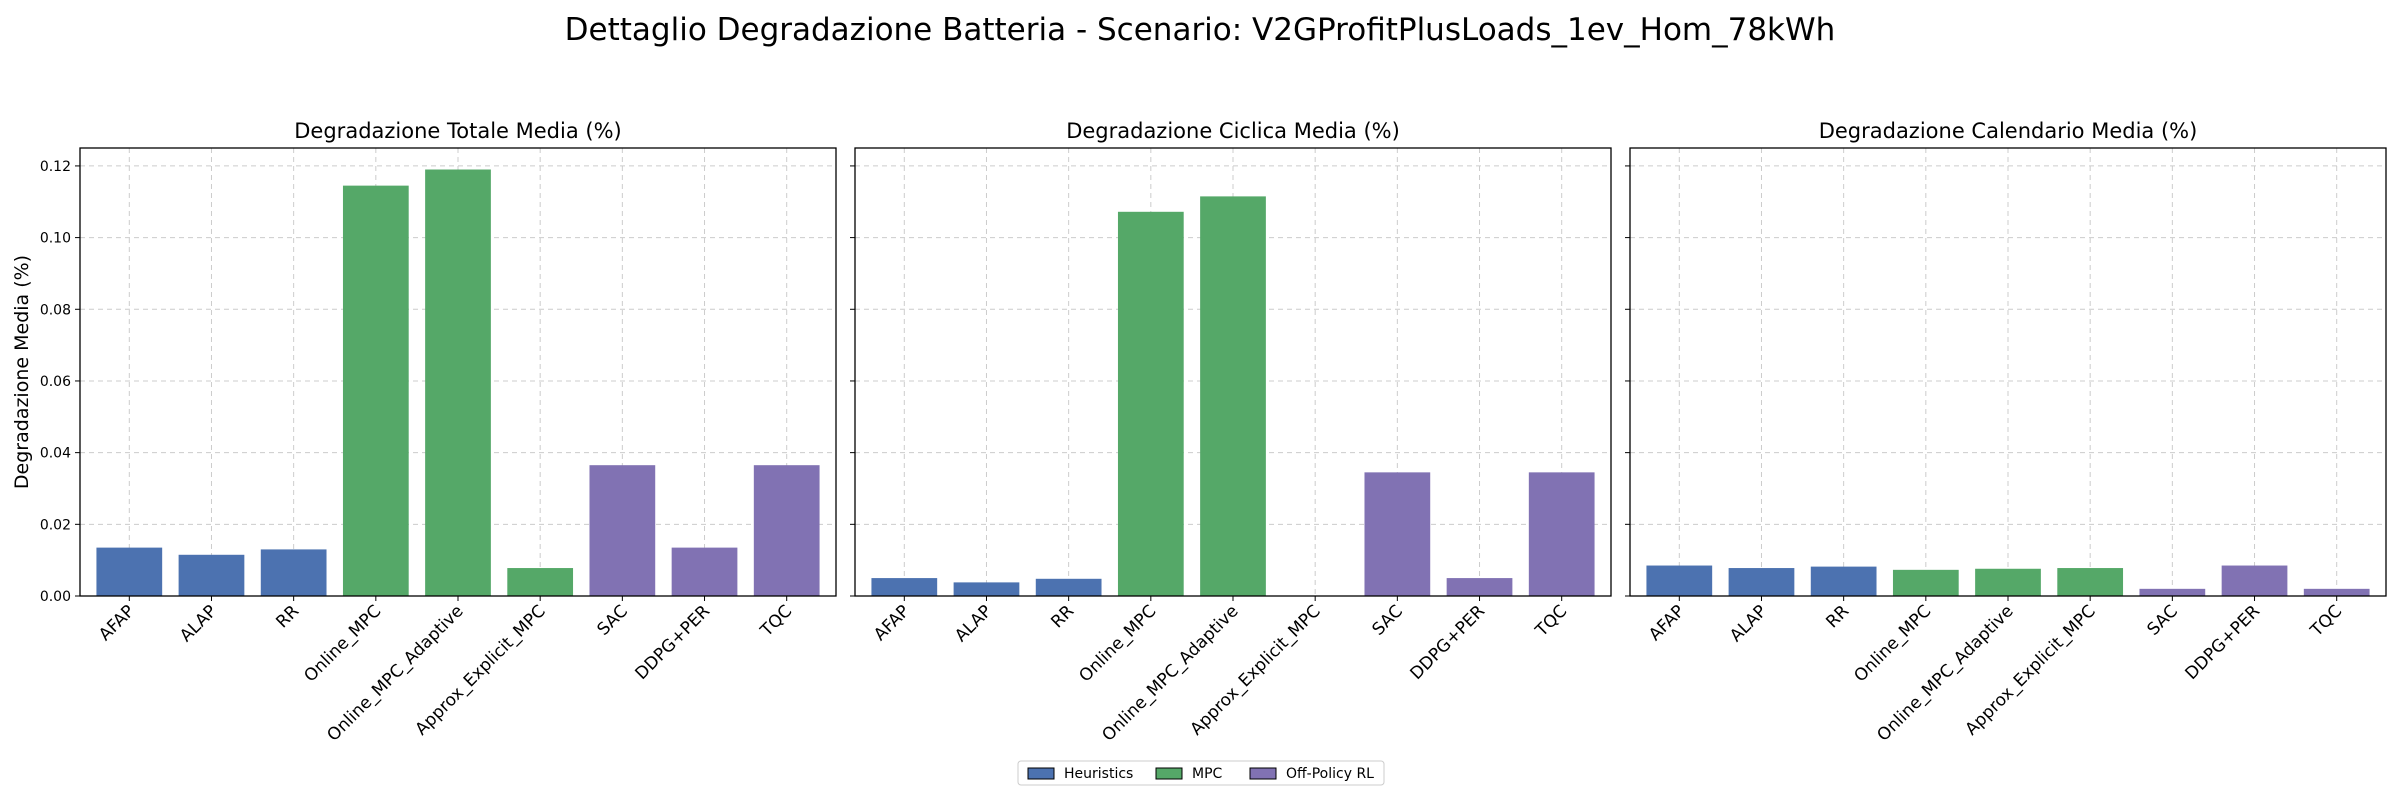 Image resolution: width=2400 pixels, height=800 pixels. What do you see at coordinates (457, 131) in the screenshot?
I see `panel-title: Degradazione Totale Media (%)` at bounding box center [457, 131].